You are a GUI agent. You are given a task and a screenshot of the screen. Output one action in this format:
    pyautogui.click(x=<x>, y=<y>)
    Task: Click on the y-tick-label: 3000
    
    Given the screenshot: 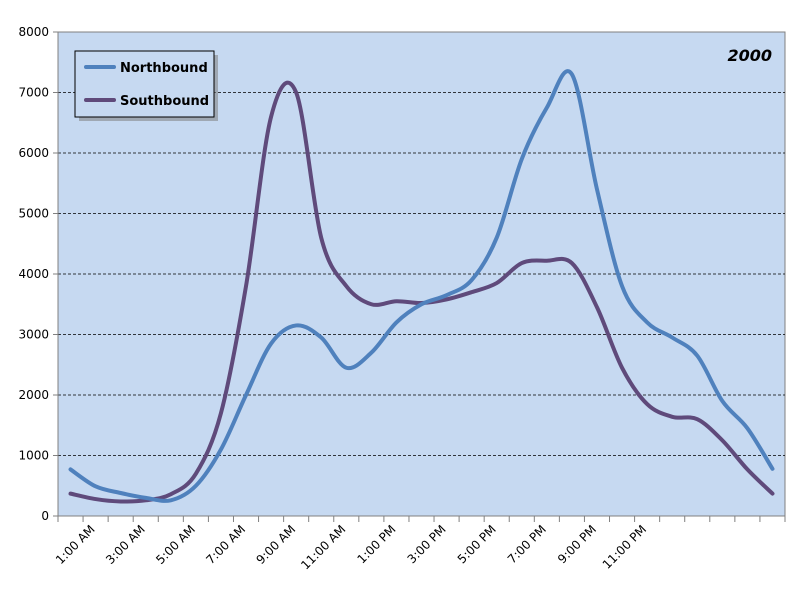 What is the action you would take?
    pyautogui.click(x=33, y=335)
    